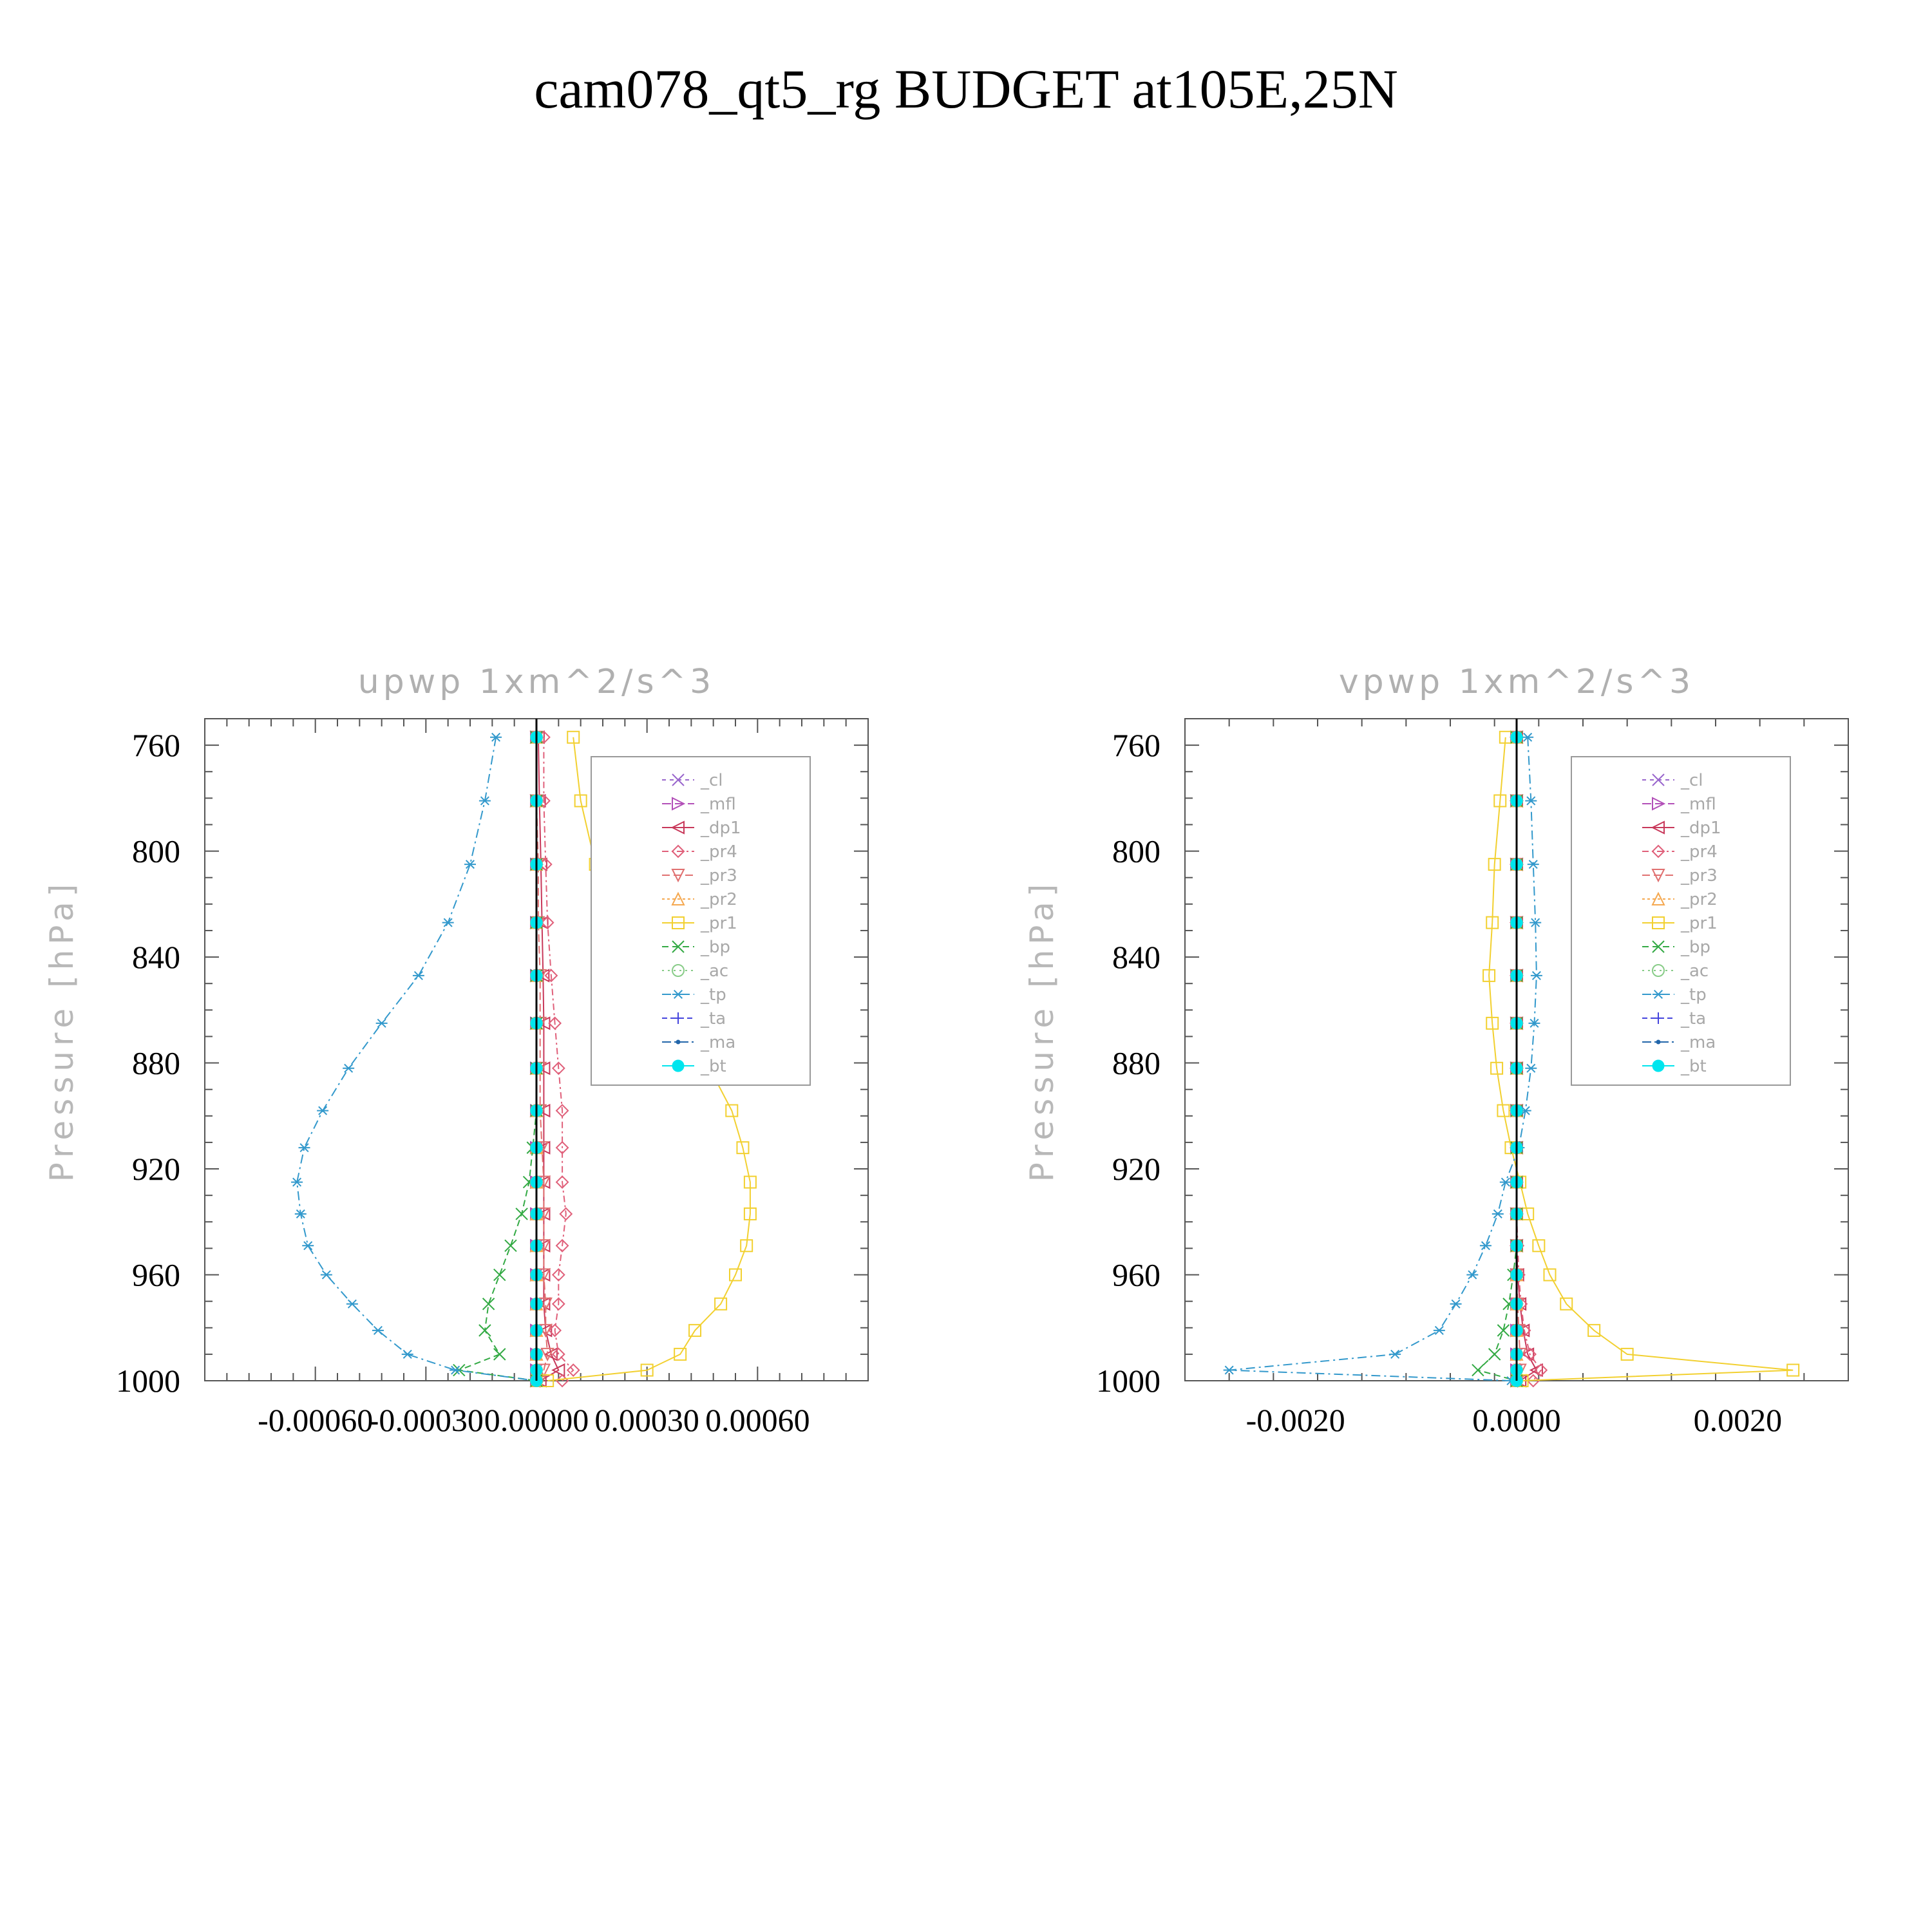 Image resolution: width=1932 pixels, height=1932 pixels. What do you see at coordinates (678, 876) in the screenshot?
I see `upwp-legend-marker-pr3` at bounding box center [678, 876].